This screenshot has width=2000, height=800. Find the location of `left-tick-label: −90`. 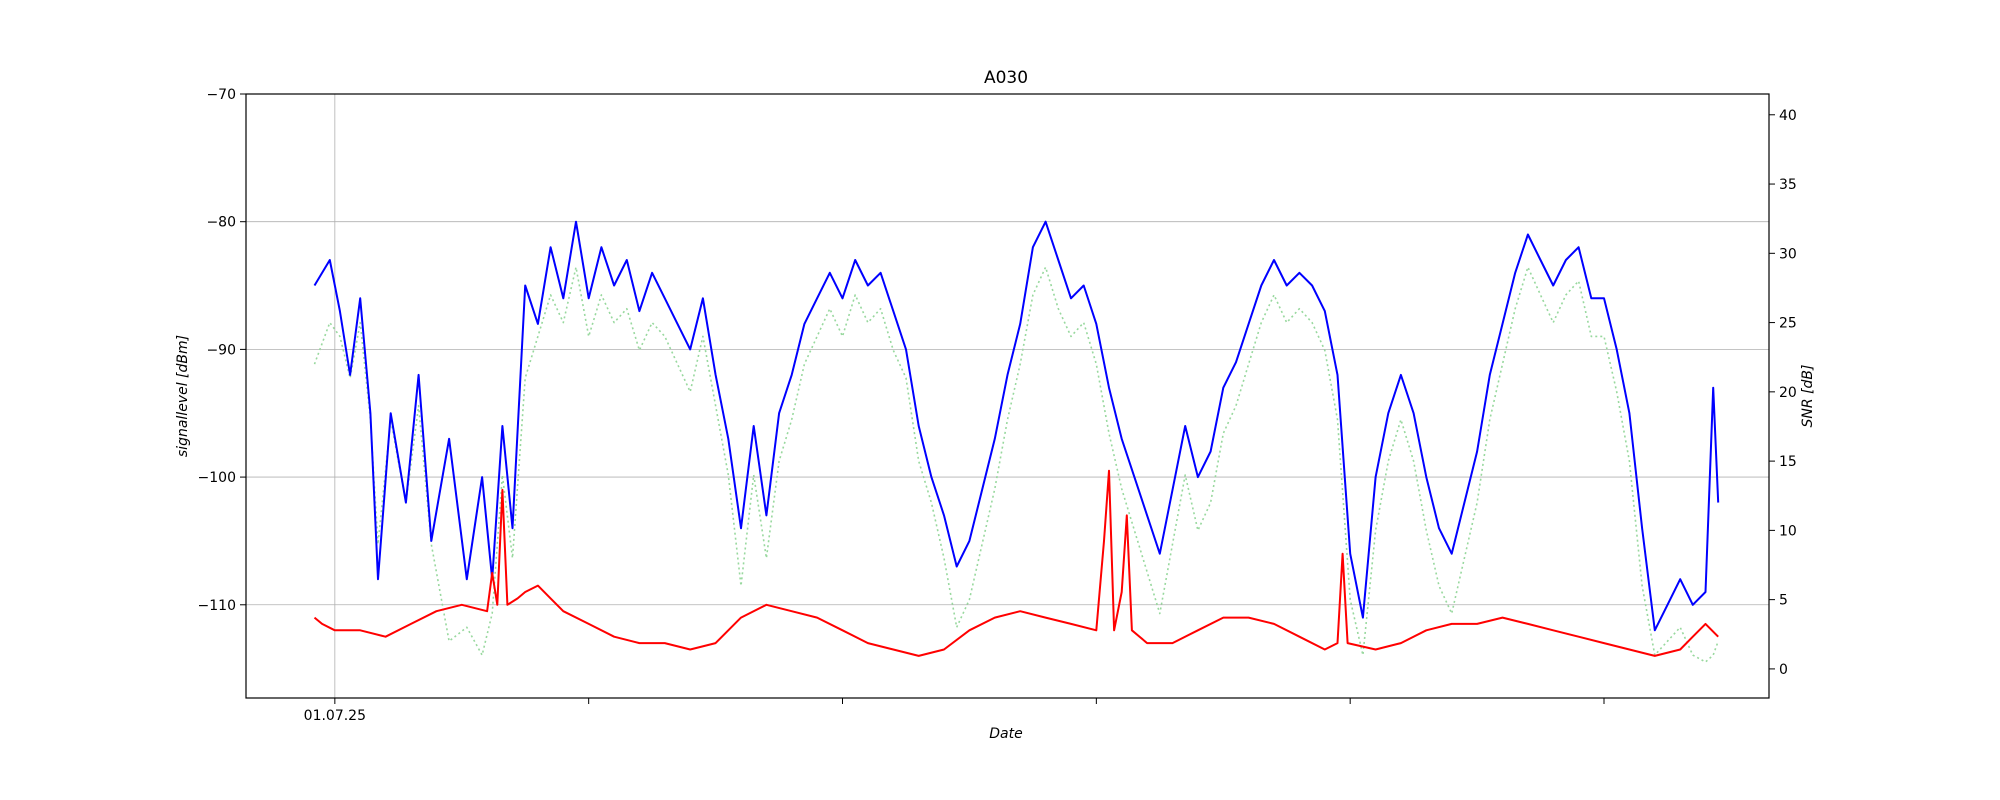

left-tick-label: −90 is located at coordinates (221, 350).